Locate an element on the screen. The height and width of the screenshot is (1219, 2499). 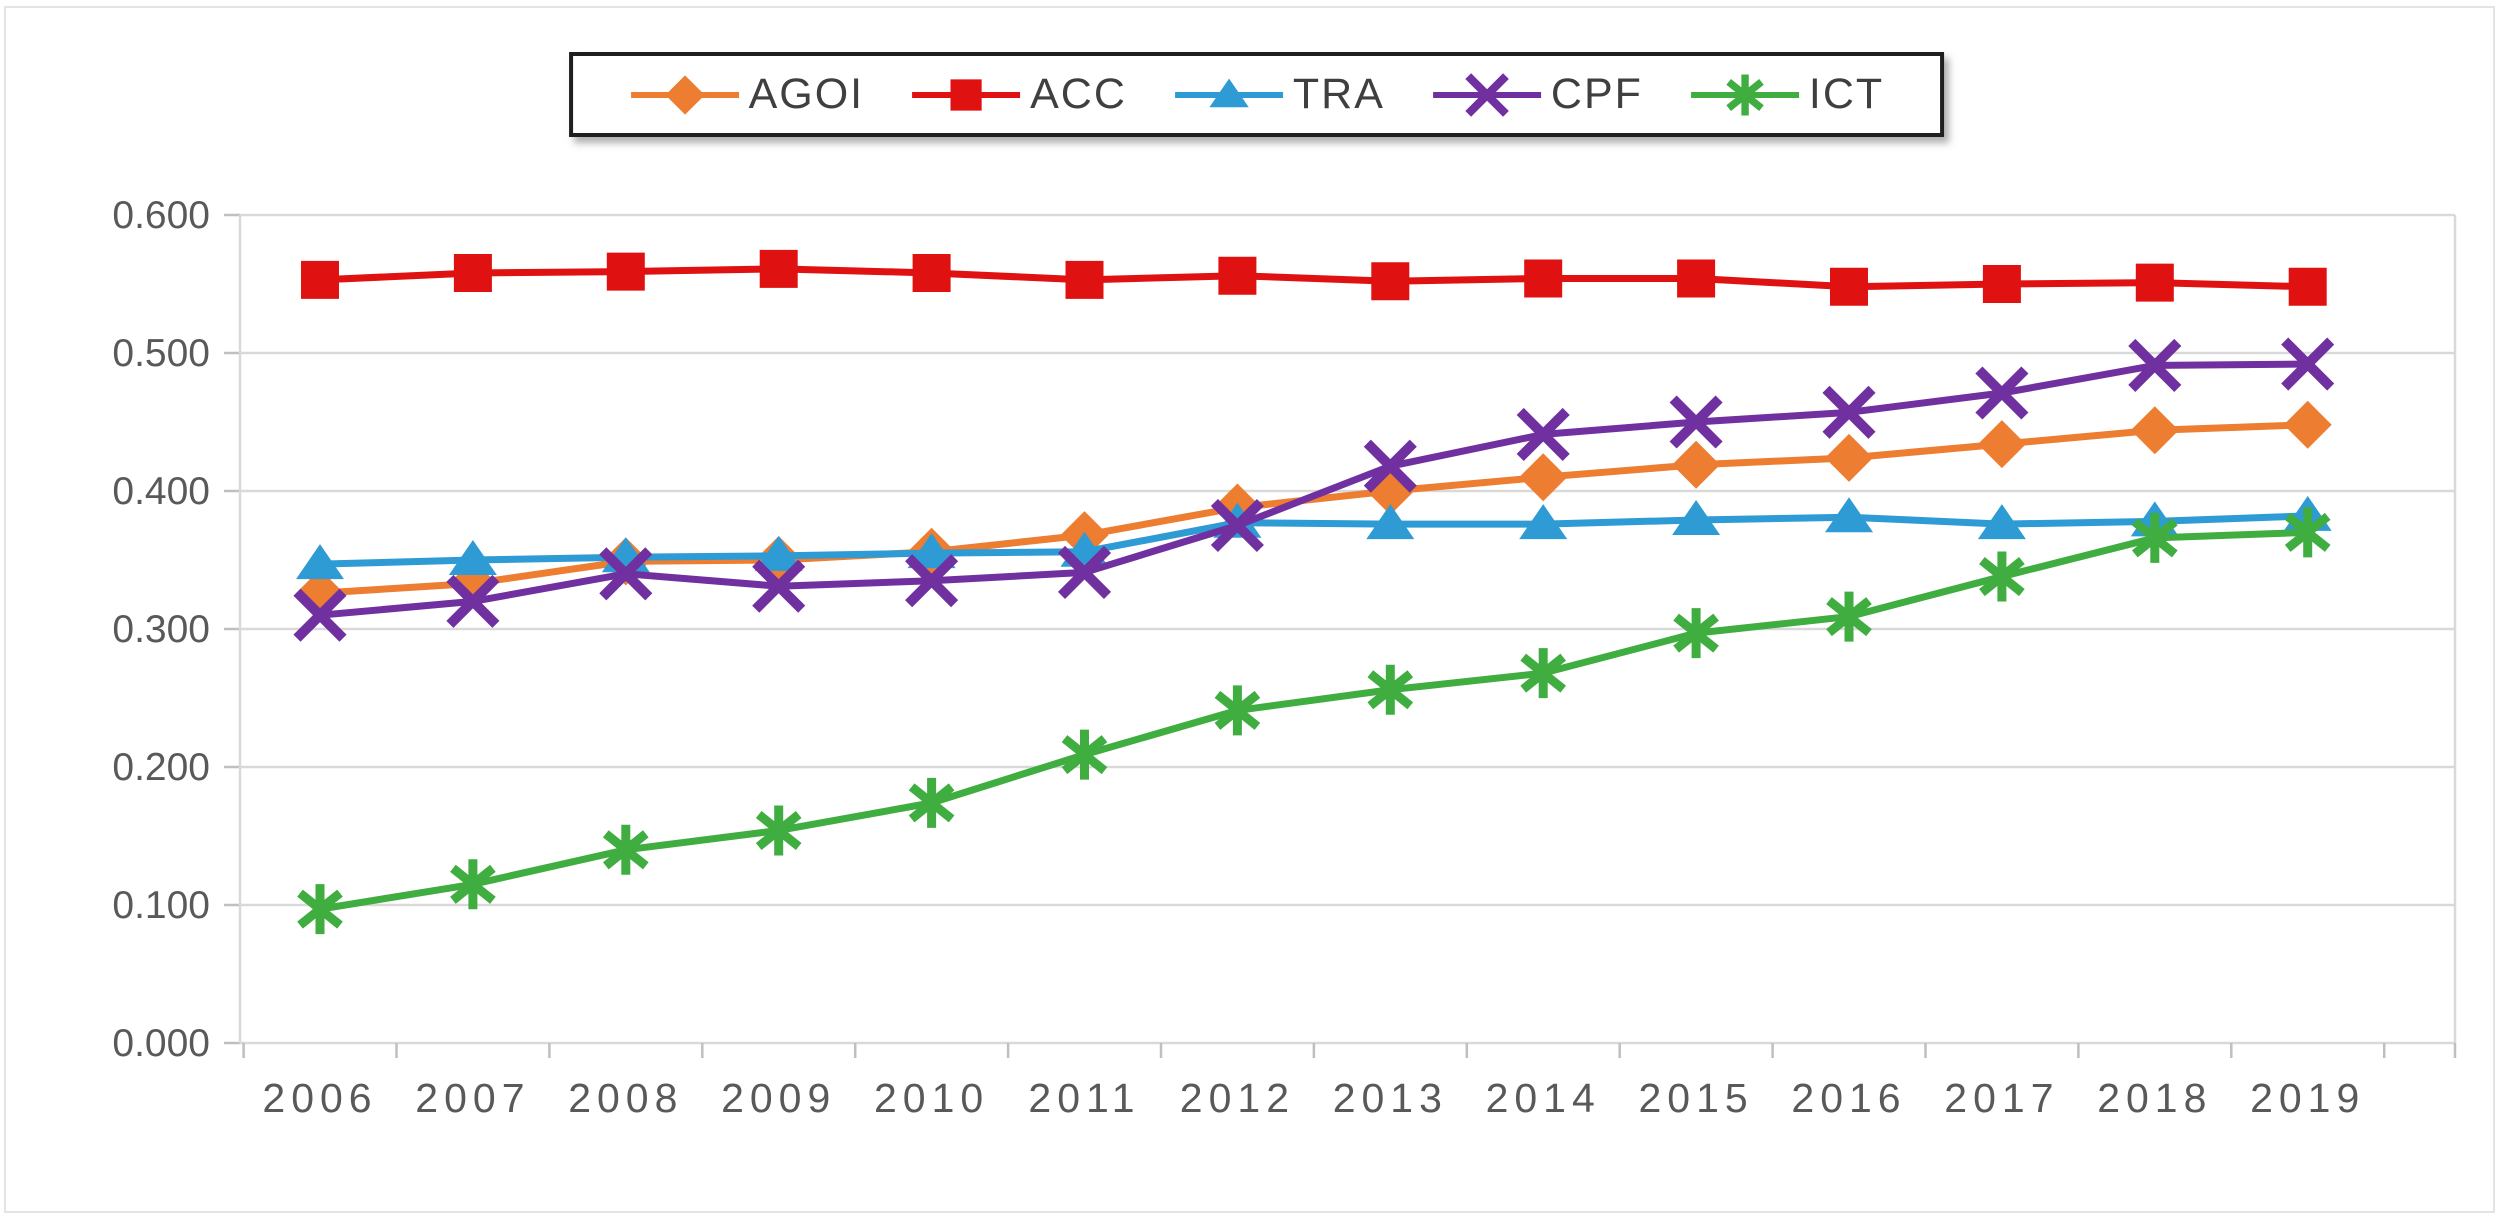
legend-label: TRA is located at coordinates (1338, 94).